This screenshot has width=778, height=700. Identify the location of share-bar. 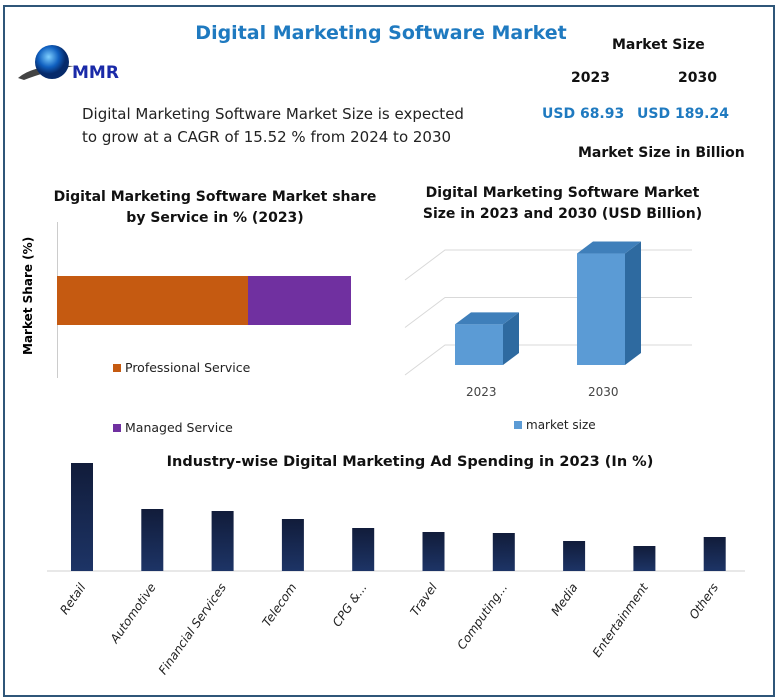
(204, 300).